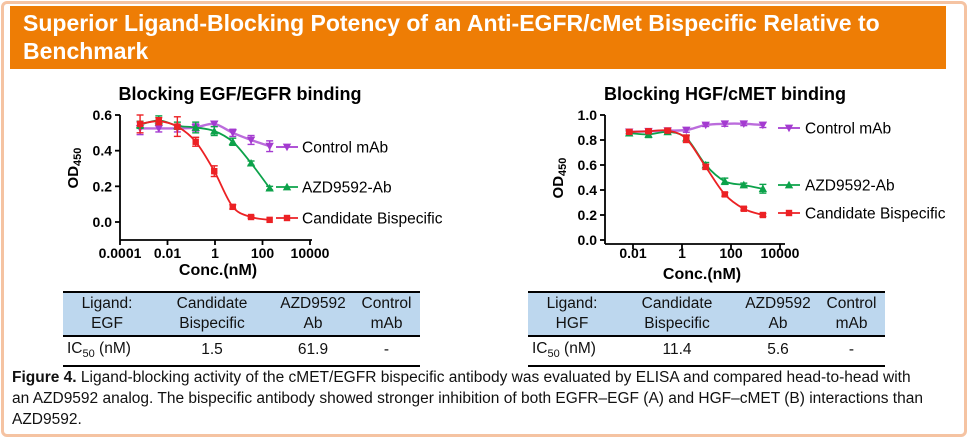  I want to click on col-header-ligand: Ligand: HGF, so click(572, 314).